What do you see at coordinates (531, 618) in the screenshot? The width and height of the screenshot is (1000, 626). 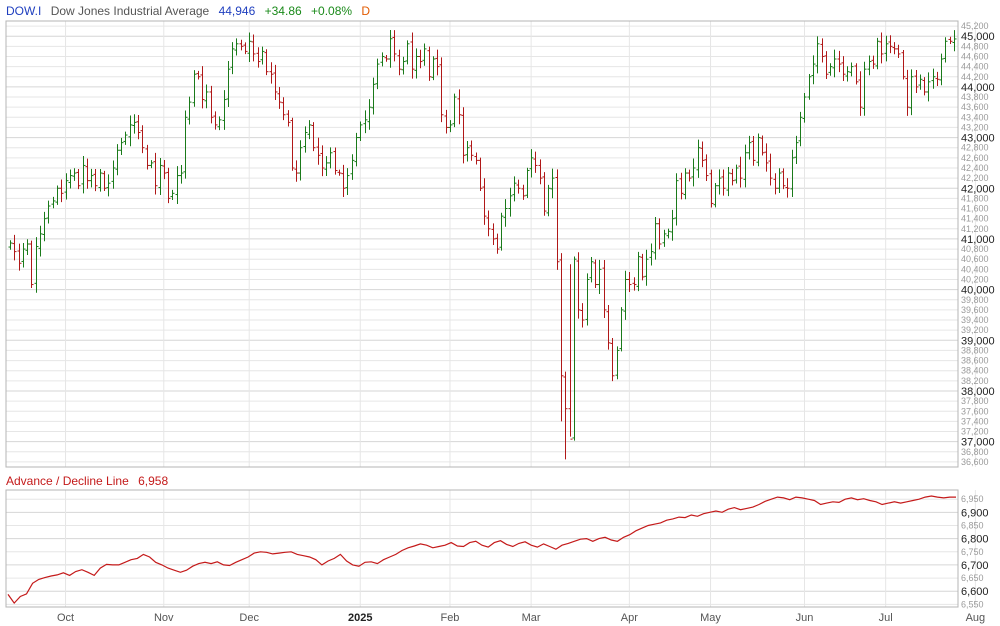 I see `x-tick-label: Mar` at bounding box center [531, 618].